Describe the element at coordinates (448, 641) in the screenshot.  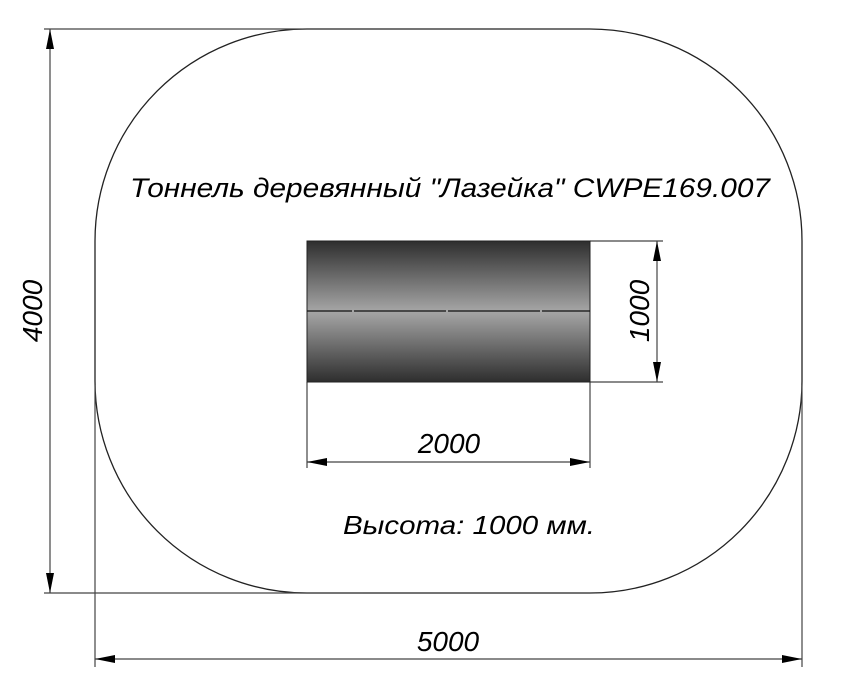
I see `dimension-label-width: 5000` at that location.